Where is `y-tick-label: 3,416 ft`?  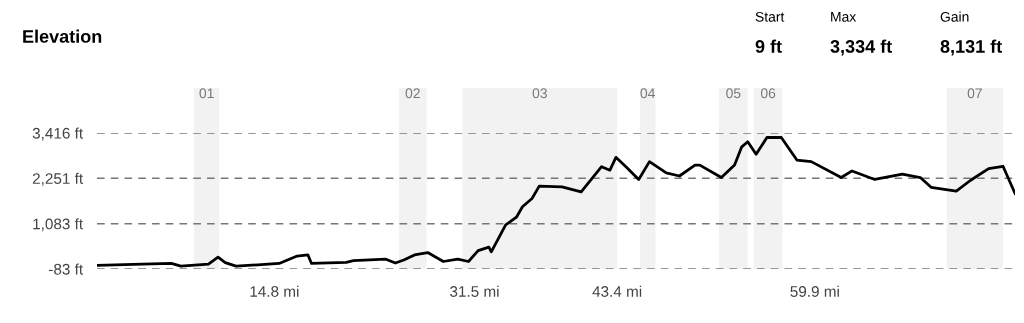
y-tick-label: 3,416 ft is located at coordinates (57, 134).